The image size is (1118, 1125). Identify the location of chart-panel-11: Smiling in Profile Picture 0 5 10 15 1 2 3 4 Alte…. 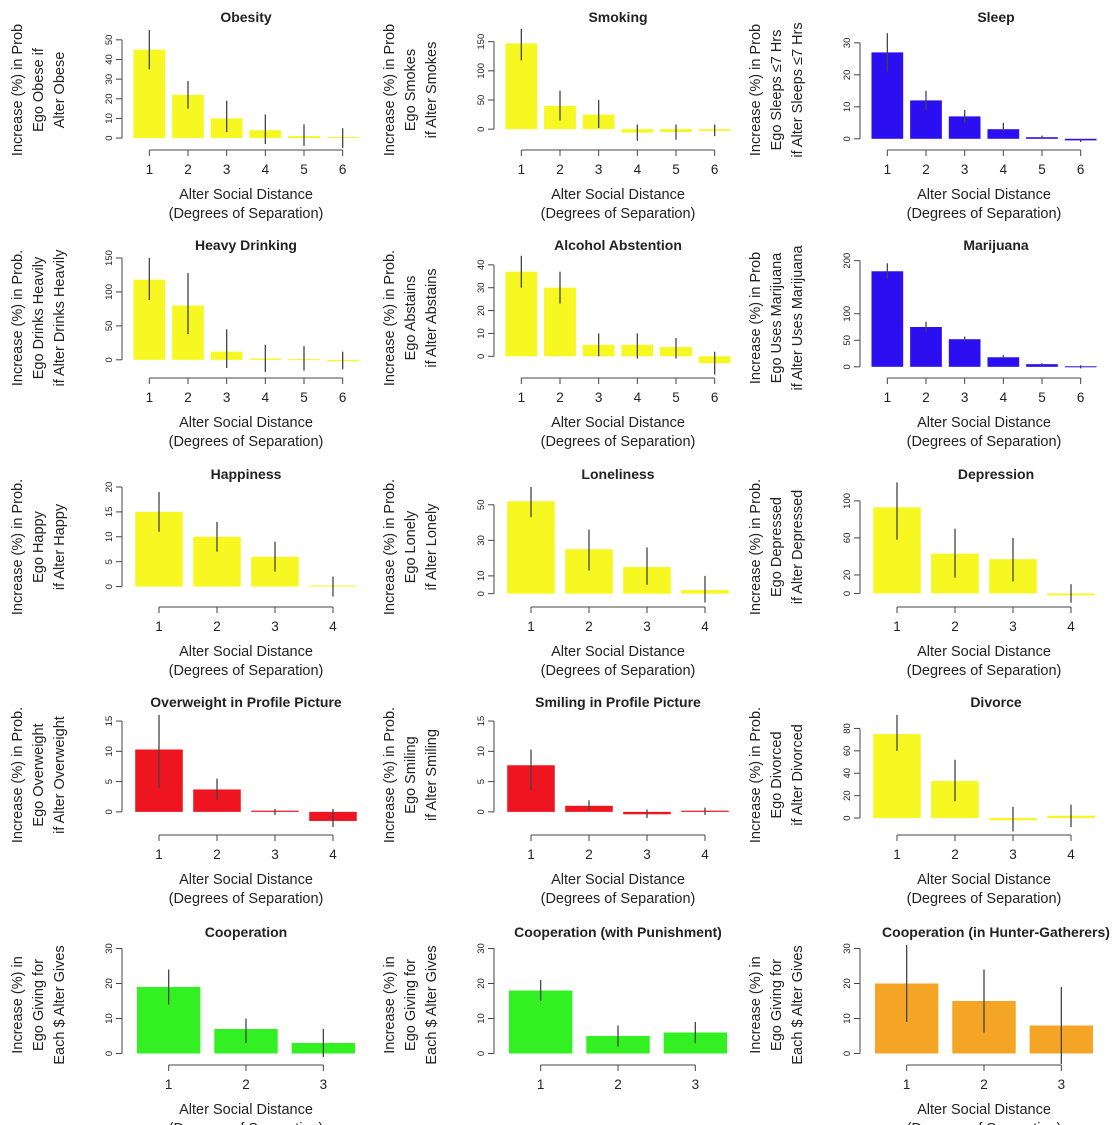
(555, 800).